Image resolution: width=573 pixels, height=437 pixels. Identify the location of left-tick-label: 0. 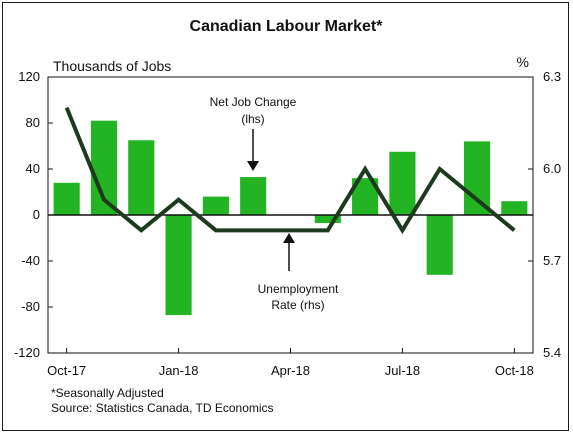
(36, 214).